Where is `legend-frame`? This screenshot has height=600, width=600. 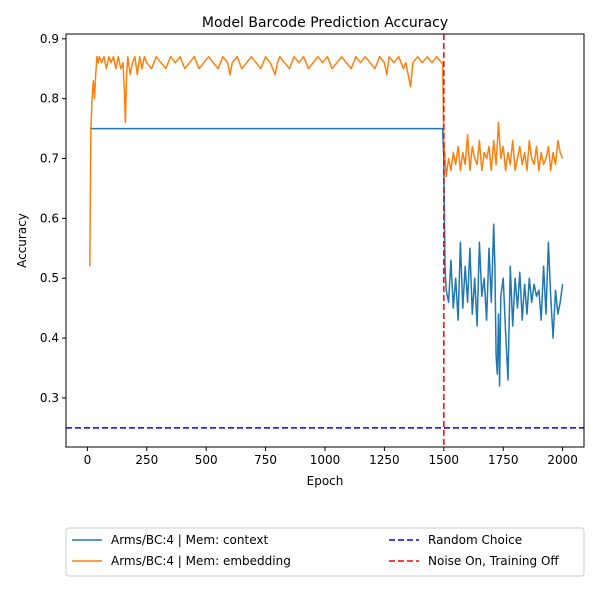
legend-frame is located at coordinates (325, 552).